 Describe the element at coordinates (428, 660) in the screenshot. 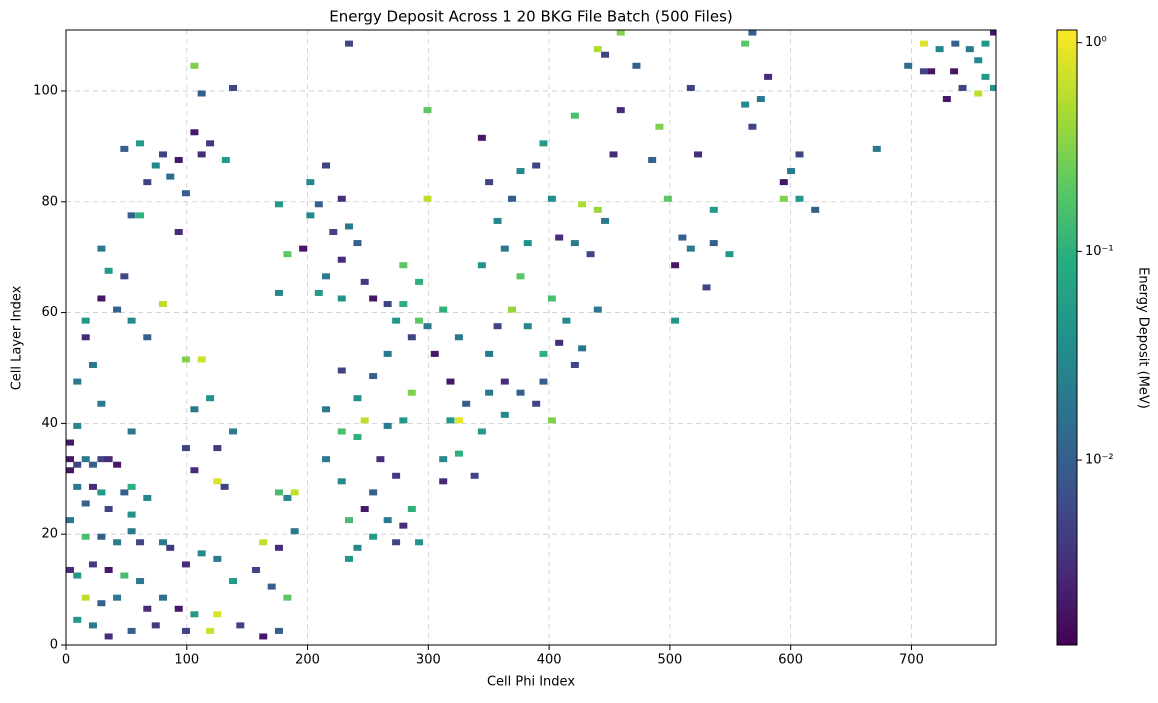

I see `x-tick-label: 300` at that location.